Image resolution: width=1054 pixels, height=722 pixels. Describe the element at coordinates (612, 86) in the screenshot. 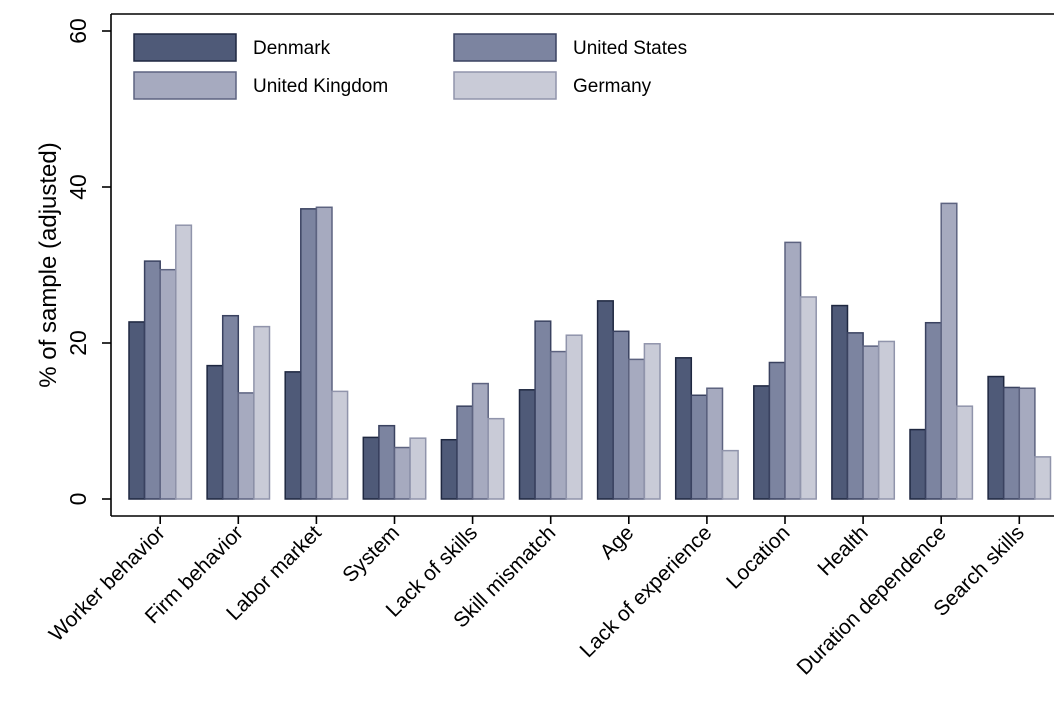

I see `legend-label: Germany` at that location.